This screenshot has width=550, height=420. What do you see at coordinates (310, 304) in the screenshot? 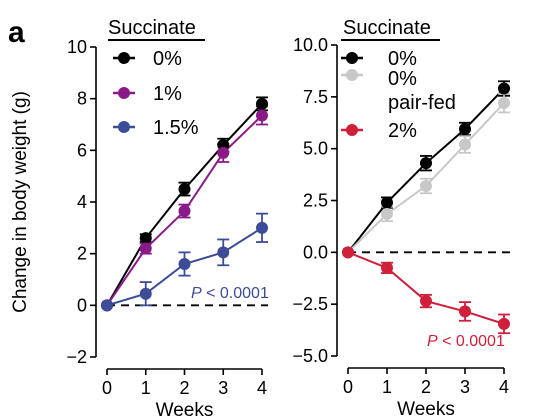
I see `y-tick-label: −2.5` at bounding box center [310, 304].